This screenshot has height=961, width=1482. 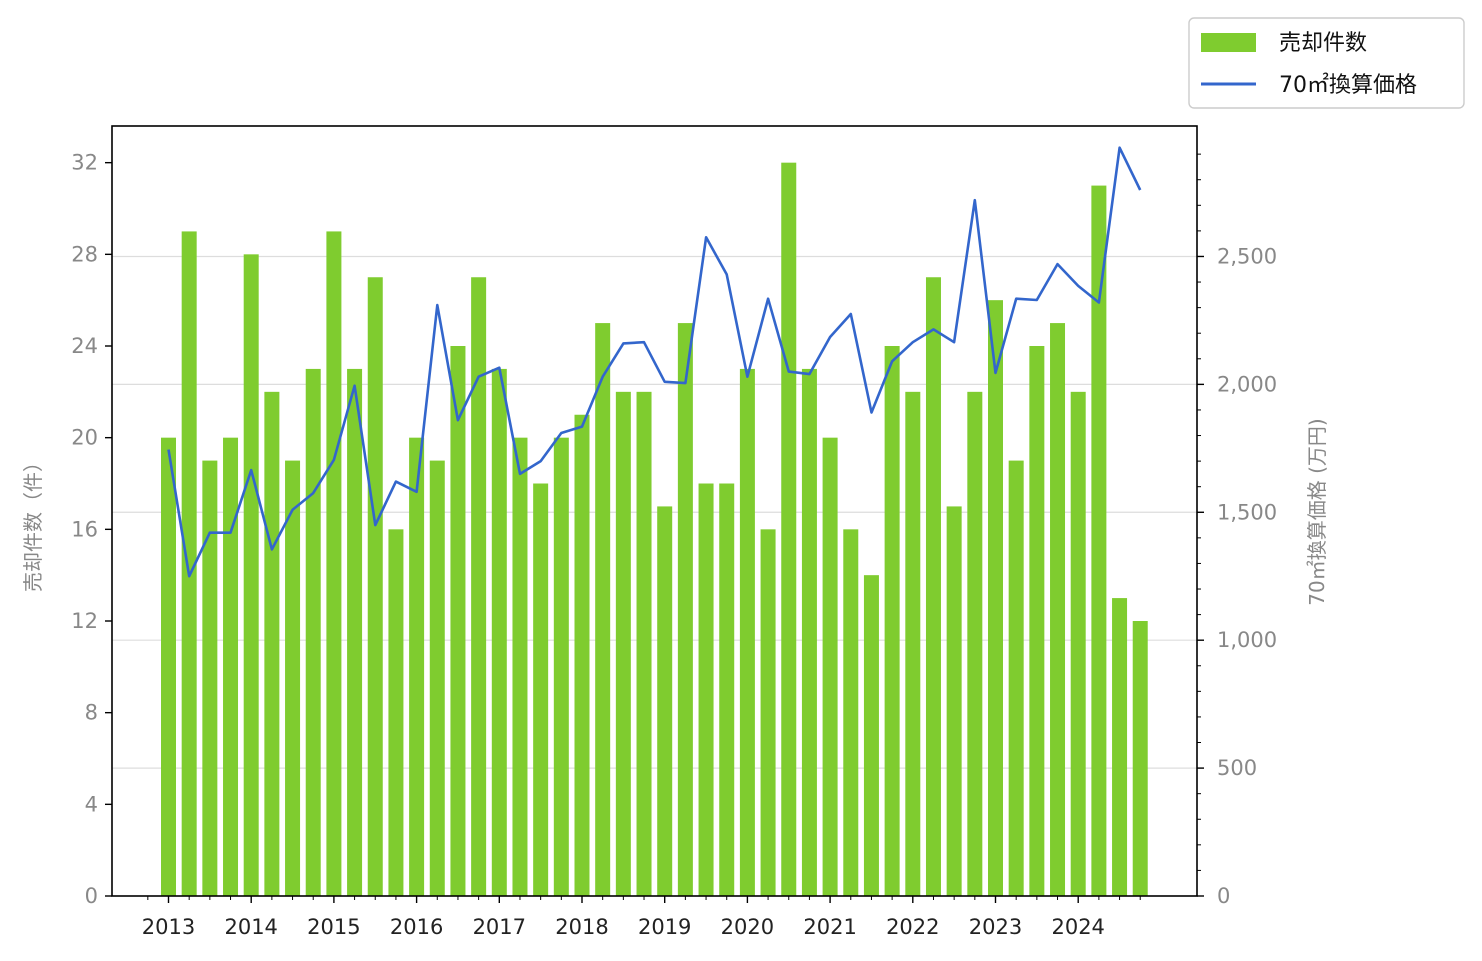 What do you see at coordinates (499, 927) in the screenshot?
I see `x-tick-label: 2017` at bounding box center [499, 927].